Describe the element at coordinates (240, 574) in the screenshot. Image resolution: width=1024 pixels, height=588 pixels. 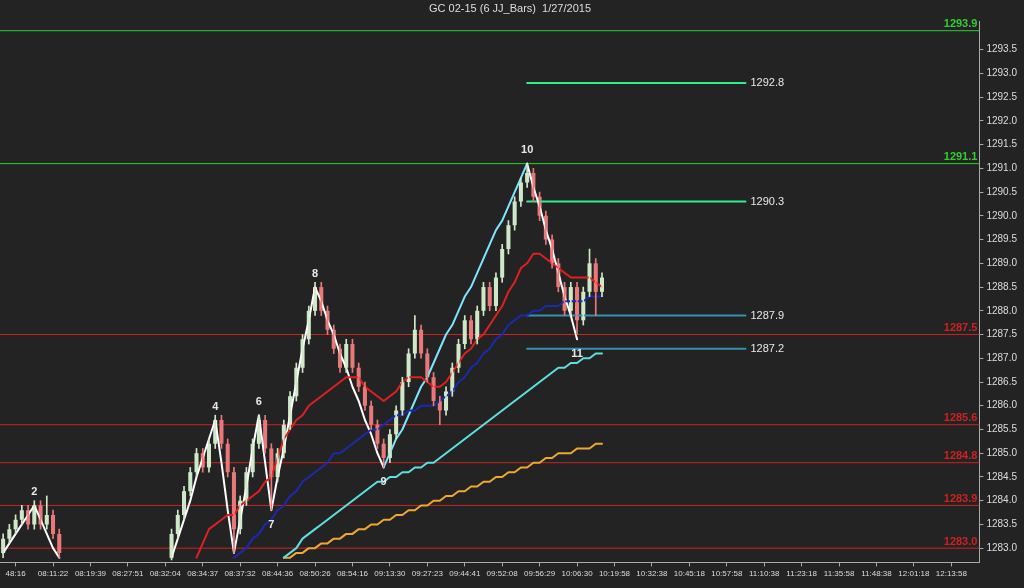
I see `x-tick-label: 08:37:32` at that location.